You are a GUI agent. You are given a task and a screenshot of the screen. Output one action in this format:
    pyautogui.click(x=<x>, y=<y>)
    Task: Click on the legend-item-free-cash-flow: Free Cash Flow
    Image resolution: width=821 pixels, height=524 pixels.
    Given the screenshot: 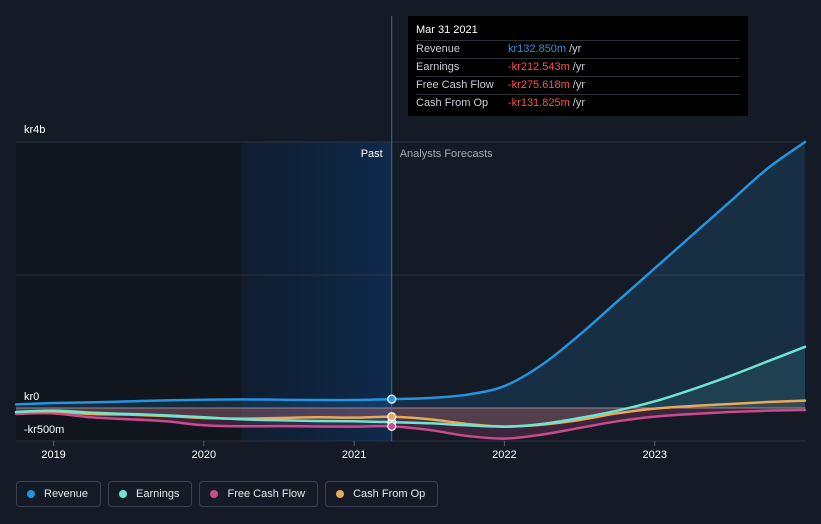 What is the action you would take?
    pyautogui.click(x=259, y=494)
    